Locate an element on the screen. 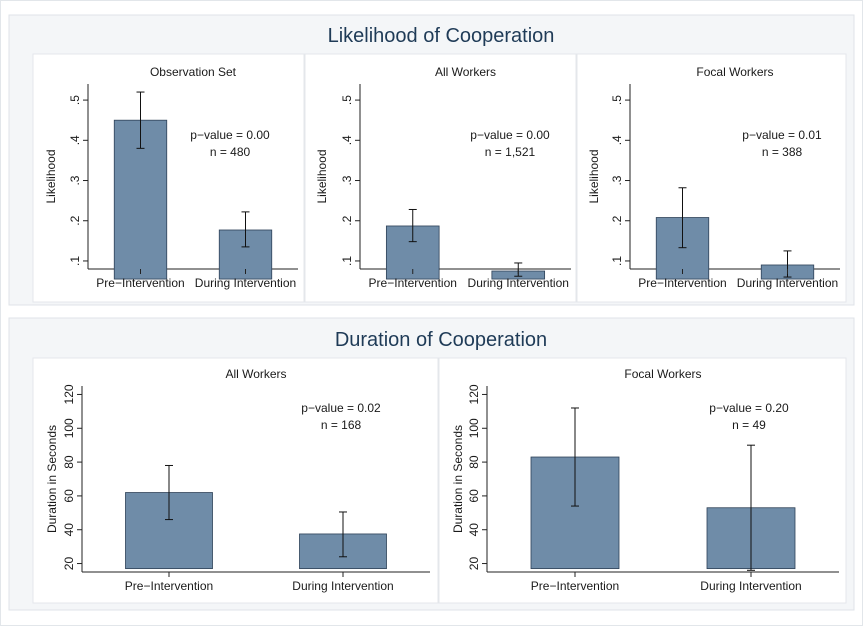 Image resolution: width=863 pixels, height=631 pixels. sample-size-annotation: n = 168 is located at coordinates (341, 425).